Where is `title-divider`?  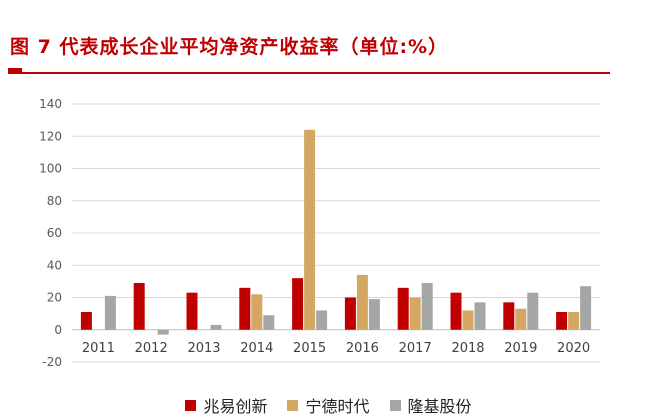 title-divider is located at coordinates (309, 73).